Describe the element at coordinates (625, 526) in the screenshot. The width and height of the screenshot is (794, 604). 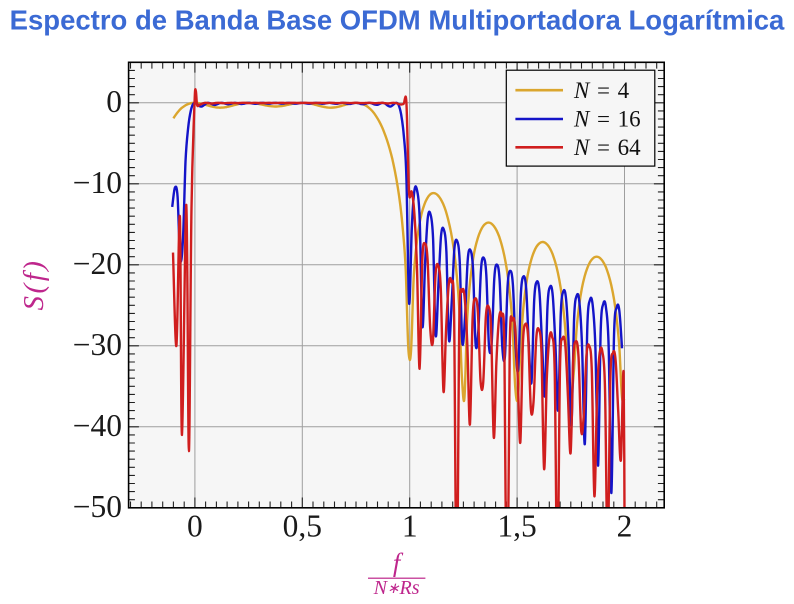
I see `svg-text: 2` at that location.